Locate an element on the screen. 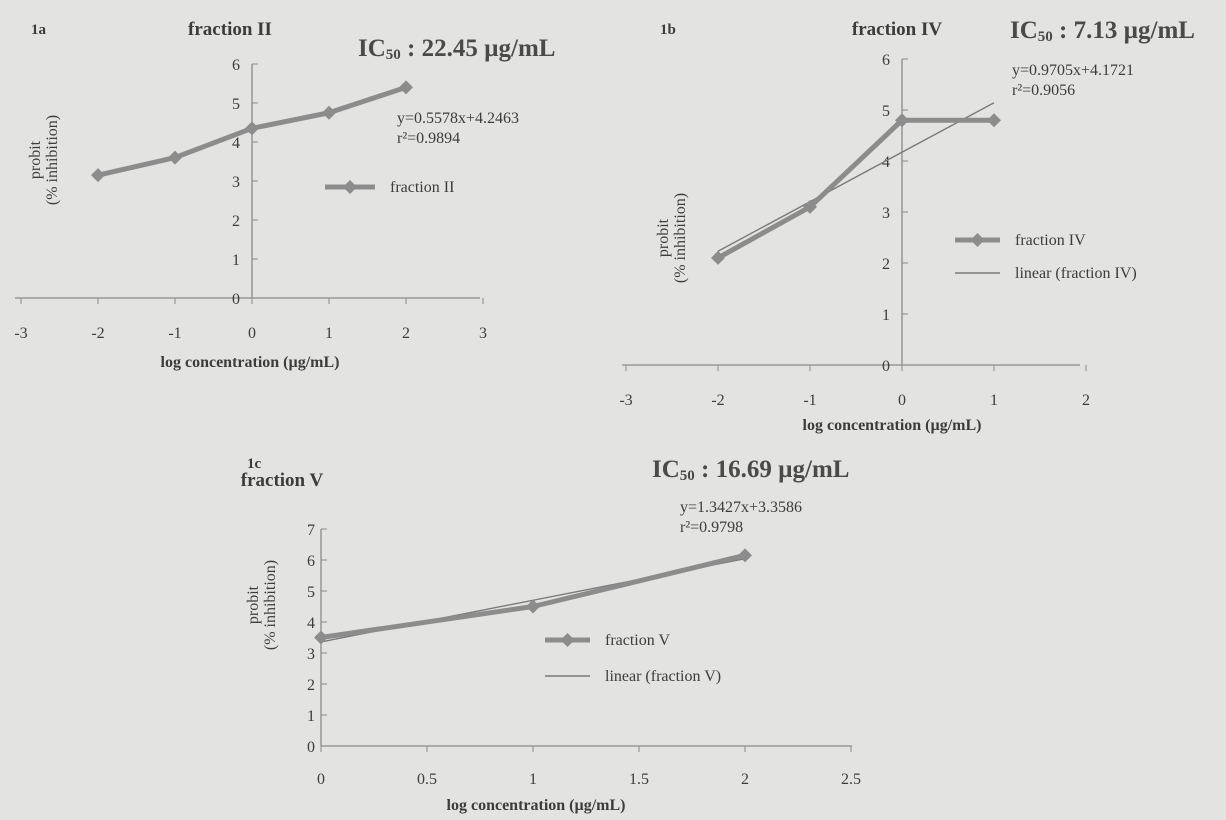  panel-tag: 1b is located at coordinates (668, 30).